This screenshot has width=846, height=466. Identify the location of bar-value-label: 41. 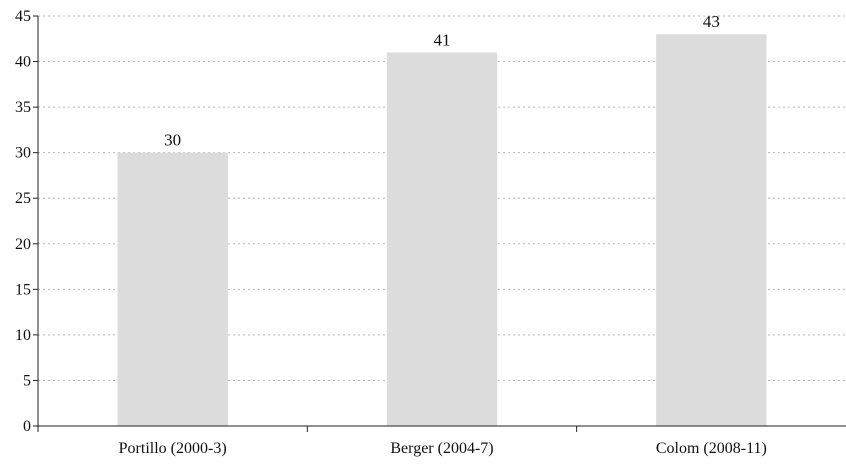
(442, 39).